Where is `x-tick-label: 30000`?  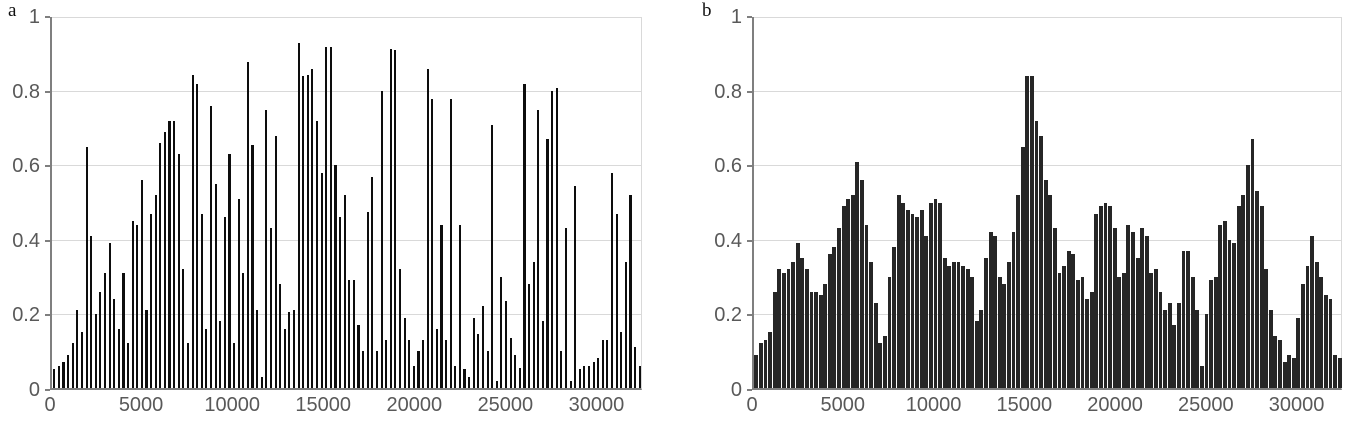 x-tick-label: 30000 is located at coordinates (596, 405).